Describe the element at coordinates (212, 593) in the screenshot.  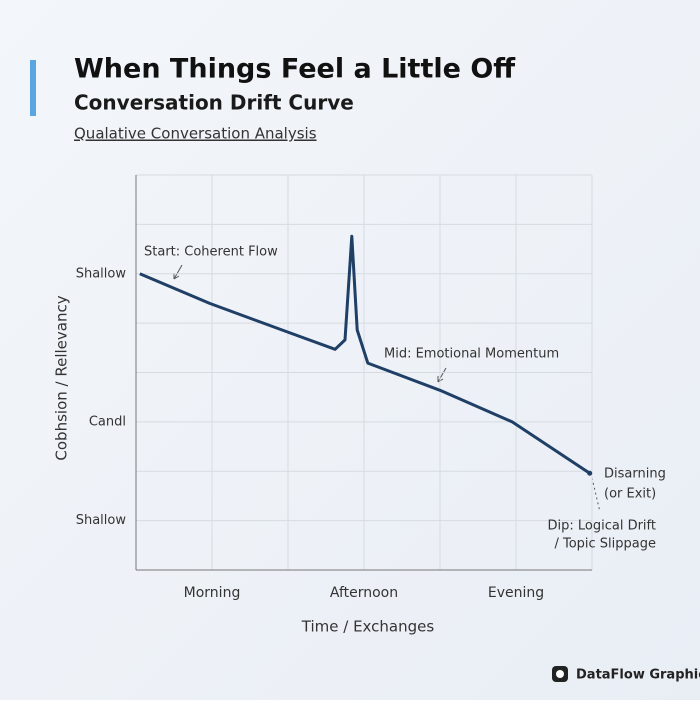
I see `x-tick-label: Morning` at that location.